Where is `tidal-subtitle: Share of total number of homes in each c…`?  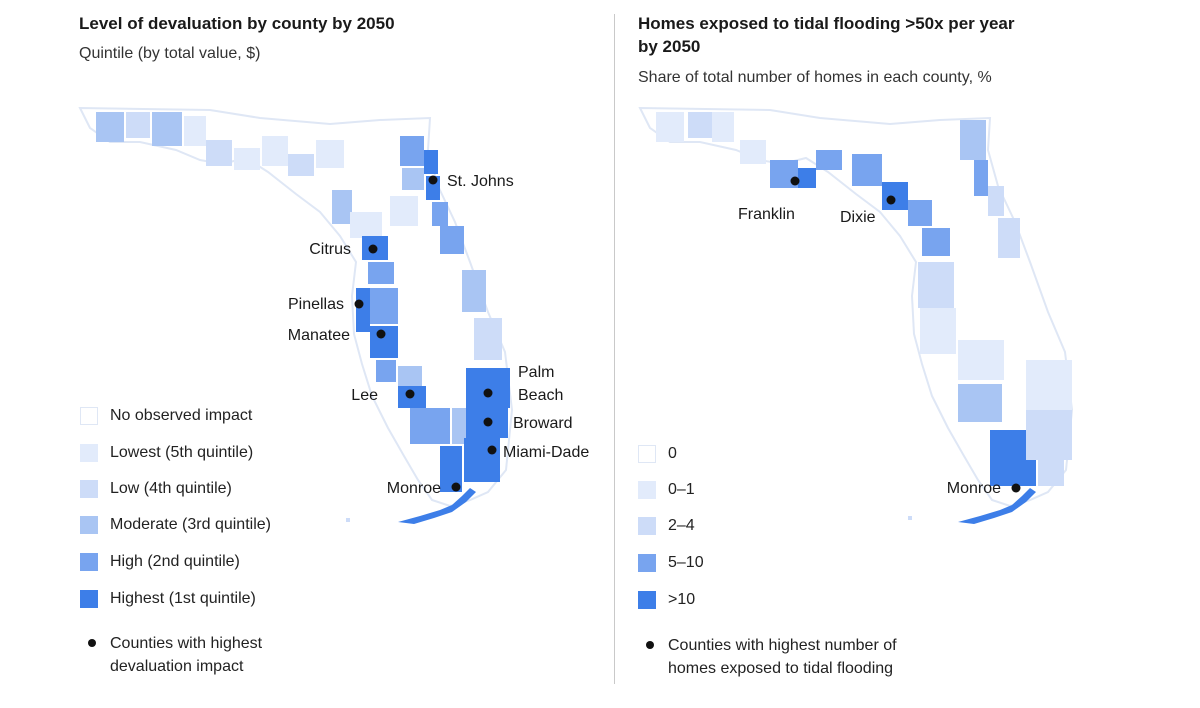 tidal-subtitle: Share of total number of homes in each c… is located at coordinates (815, 77).